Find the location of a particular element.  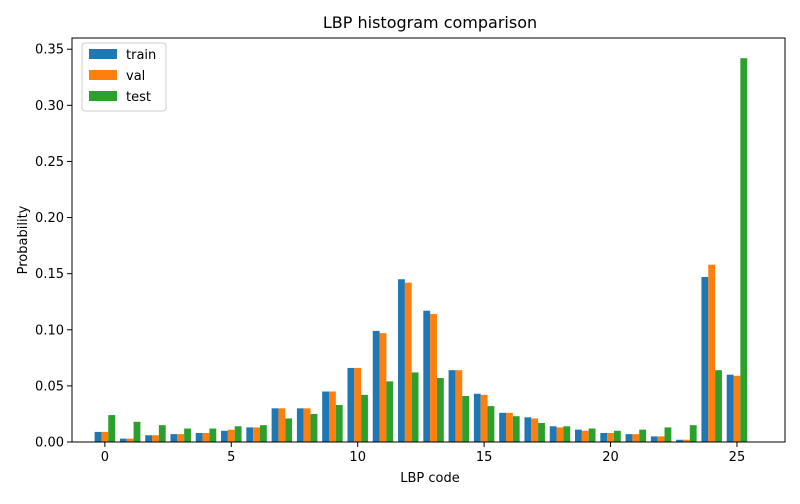

y-axis-ticks: 0.00 0.05 0.10 0.15 0.20 0.25 0.30 0.35 is located at coordinates (53, 247).